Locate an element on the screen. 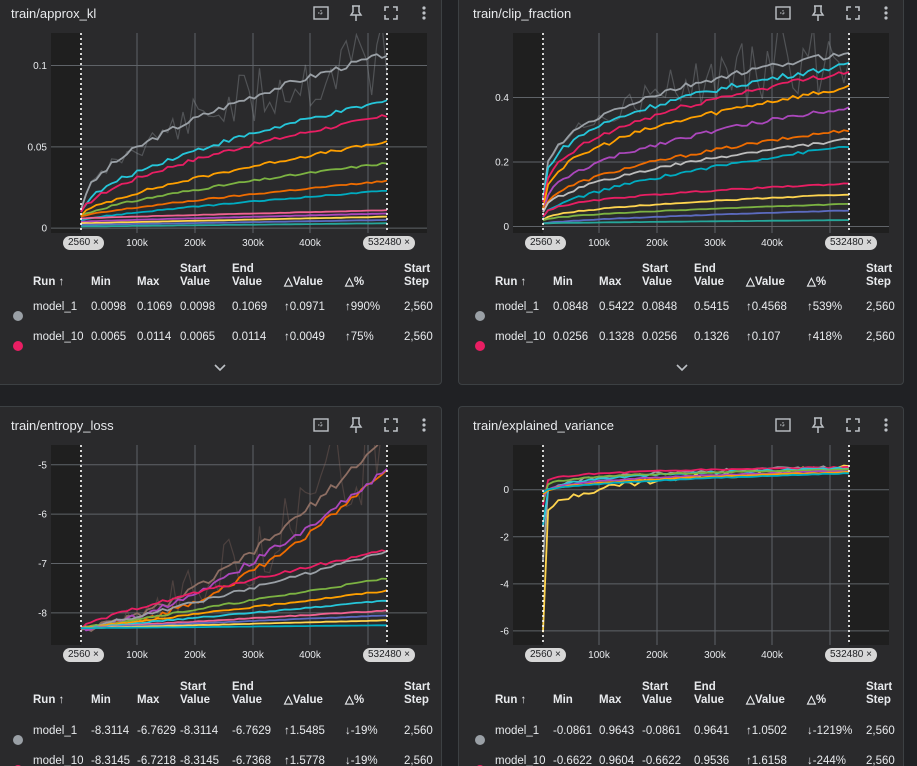 The width and height of the screenshot is (917, 766). chart-title: train/approx_kl is located at coordinates (54, 13).